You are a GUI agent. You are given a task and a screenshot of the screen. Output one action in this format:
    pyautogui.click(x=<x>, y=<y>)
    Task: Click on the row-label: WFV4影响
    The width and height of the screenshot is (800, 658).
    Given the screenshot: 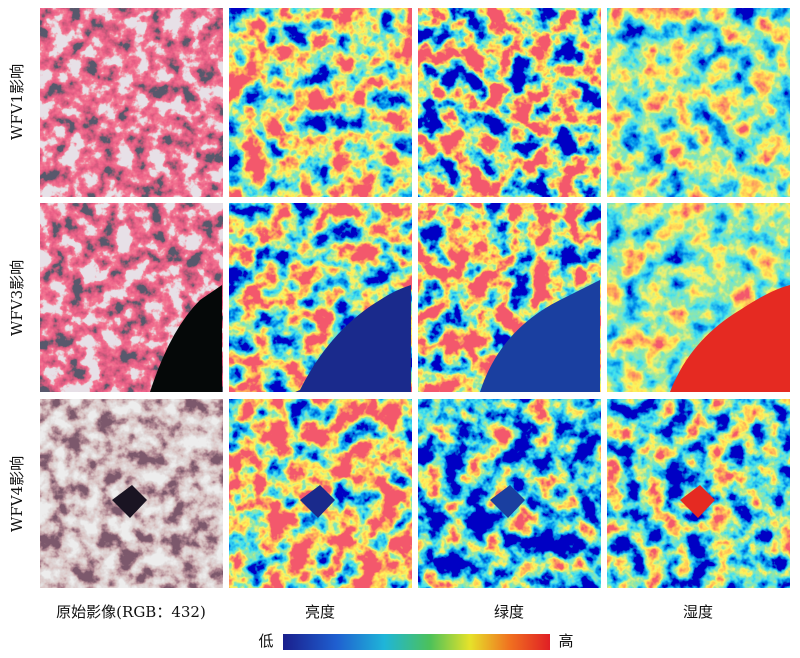 What is the action you would take?
    pyautogui.click(x=17, y=494)
    